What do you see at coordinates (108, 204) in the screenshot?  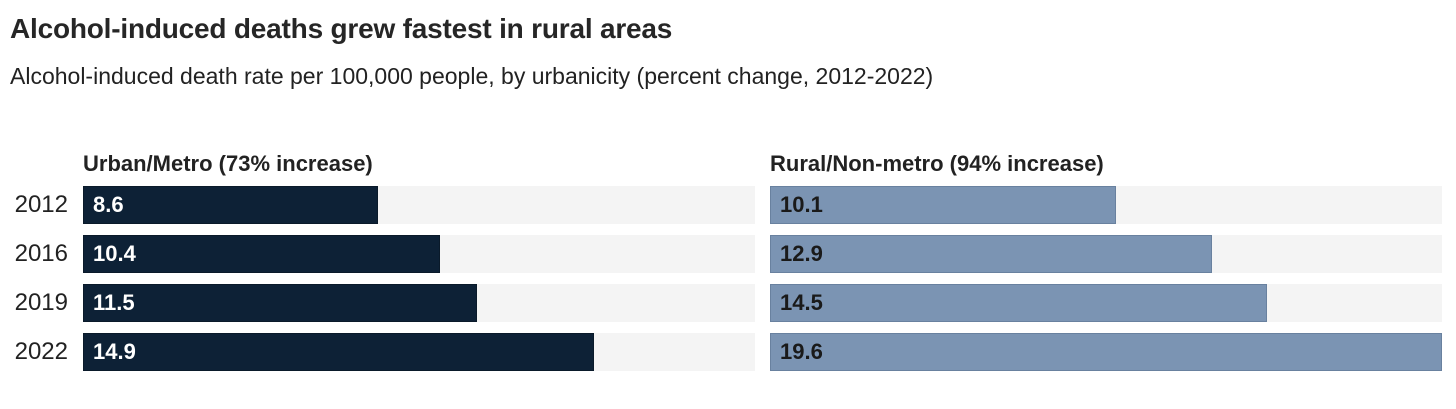 I see `bar-value-label: 8.6` at bounding box center [108, 204].